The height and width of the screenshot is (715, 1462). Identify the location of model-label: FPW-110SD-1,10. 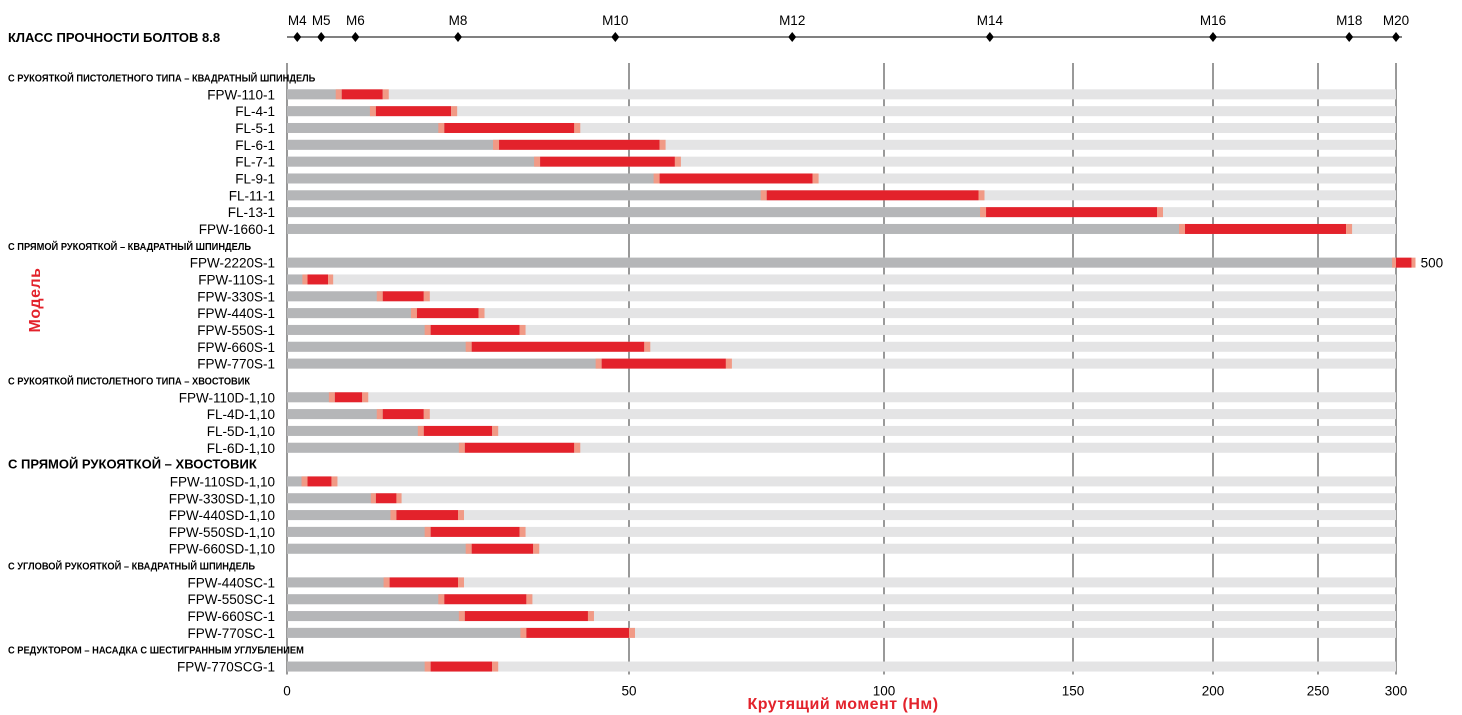
(222, 481).